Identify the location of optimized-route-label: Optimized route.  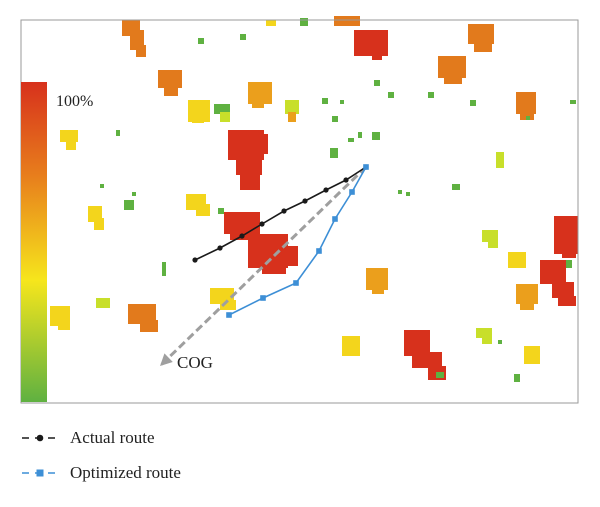
(125, 472).